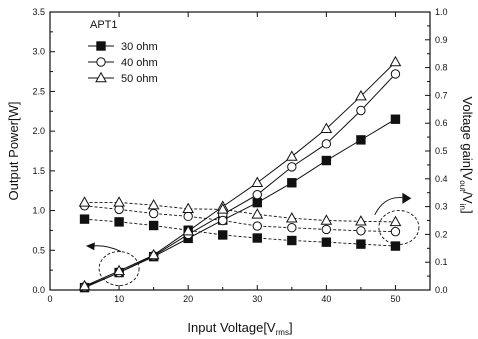  Describe the element at coordinates (326, 299) in the screenshot. I see `x-tick-label: 40` at that location.